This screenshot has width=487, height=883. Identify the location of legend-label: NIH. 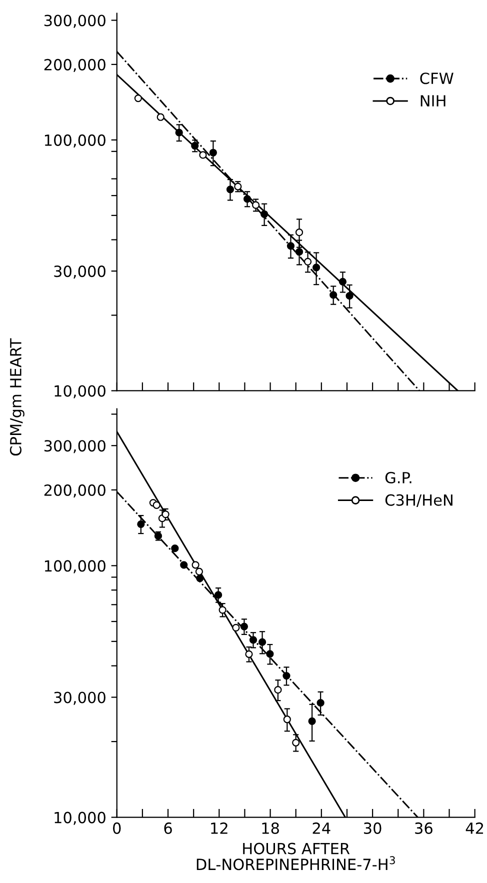
(433, 100).